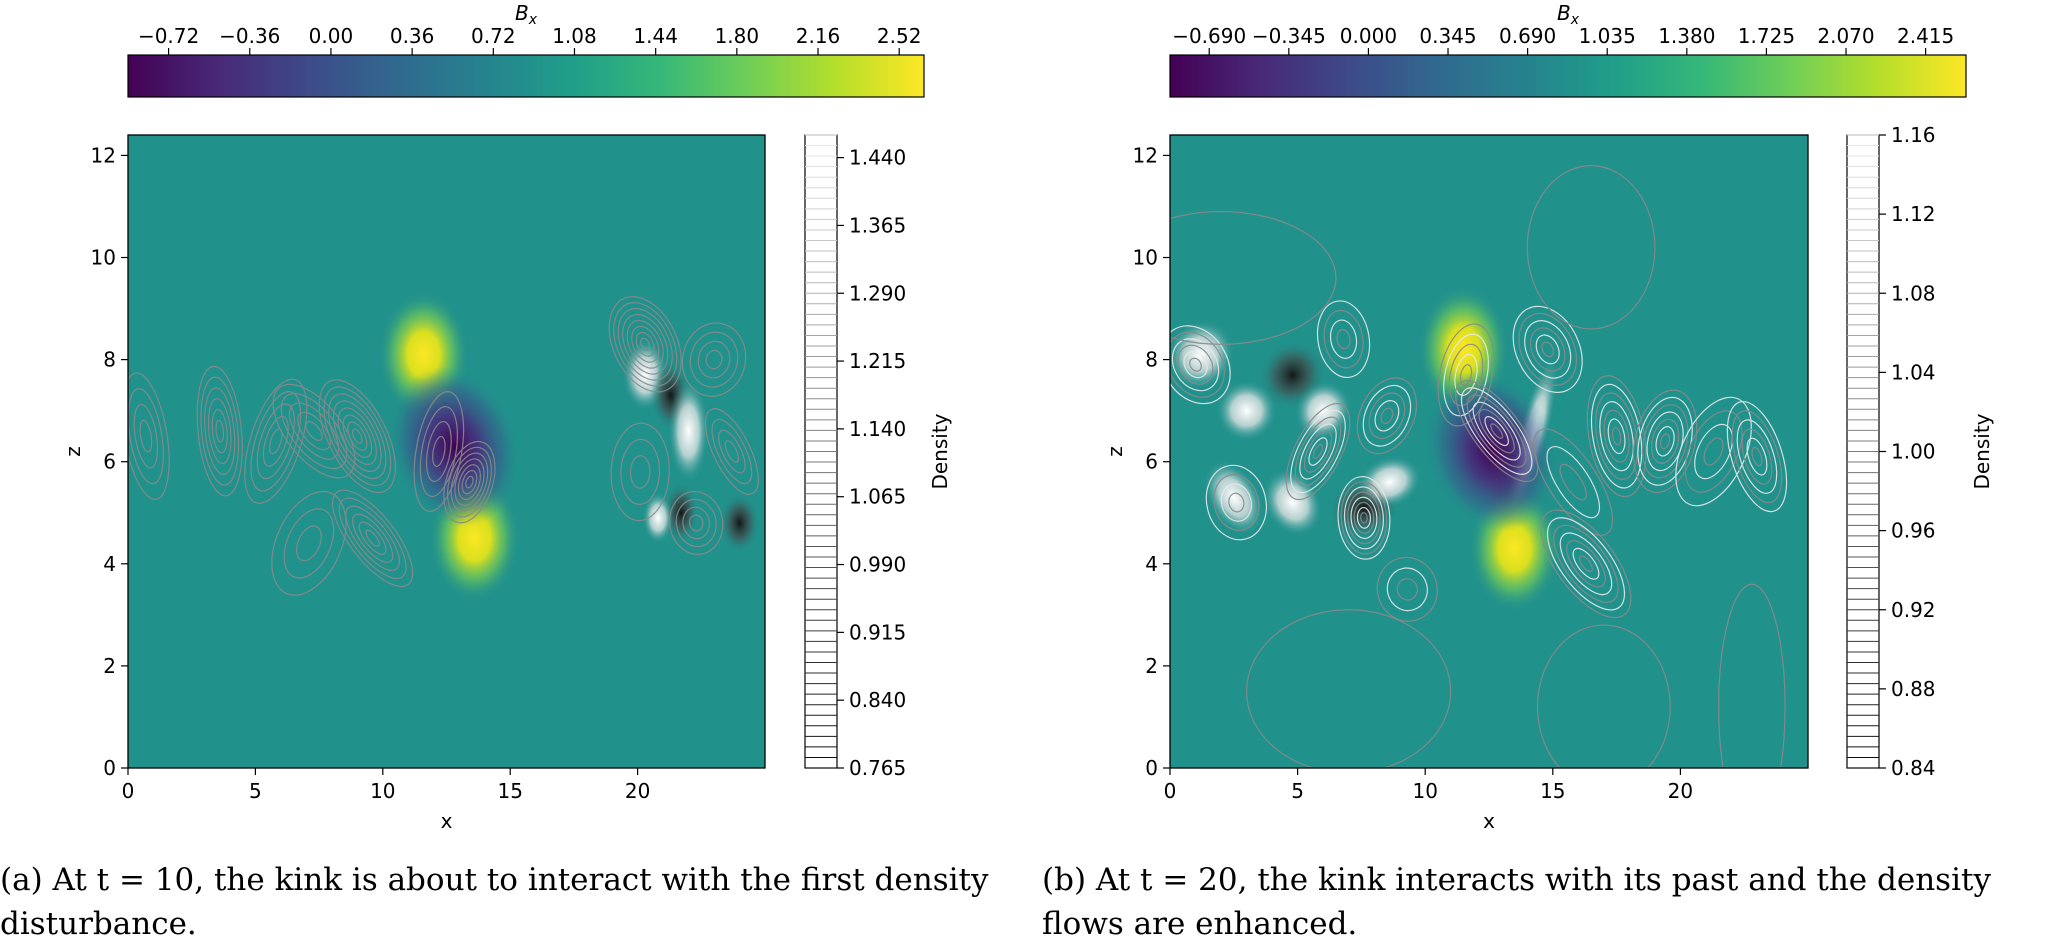  Describe the element at coordinates (1925, 36) in the screenshot. I see `colorbar-top-tick-label: 2.415` at that location.